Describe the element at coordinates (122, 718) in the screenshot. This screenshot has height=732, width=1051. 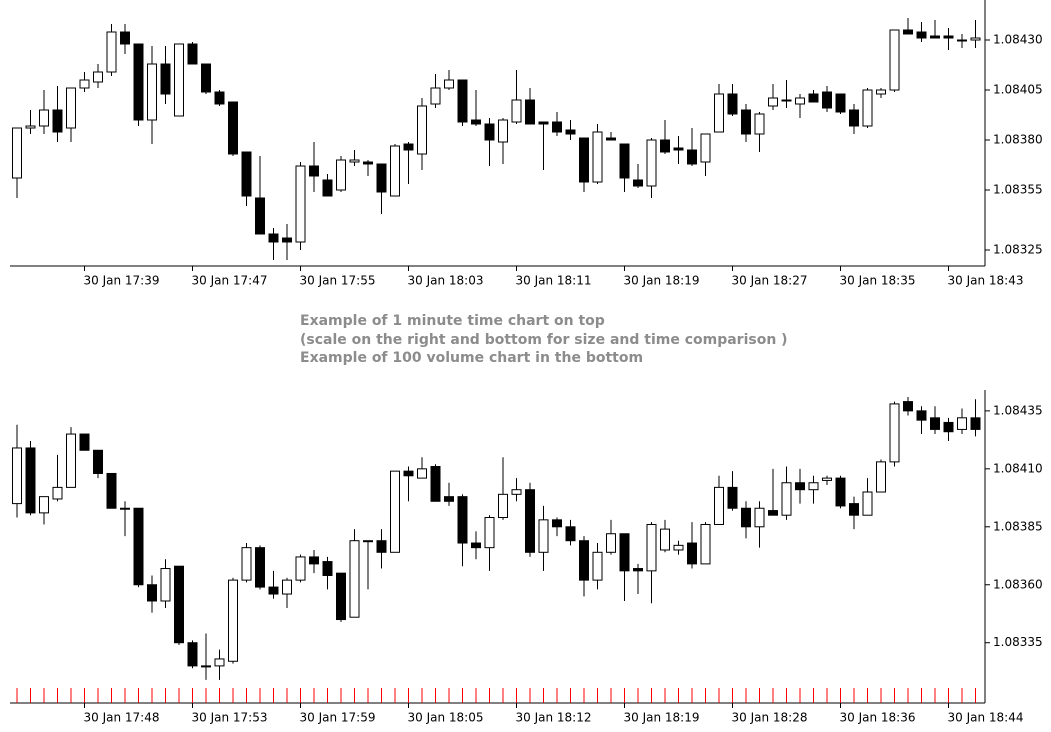
I see `x-tick-label: 30 Jan 17:48` at that location.